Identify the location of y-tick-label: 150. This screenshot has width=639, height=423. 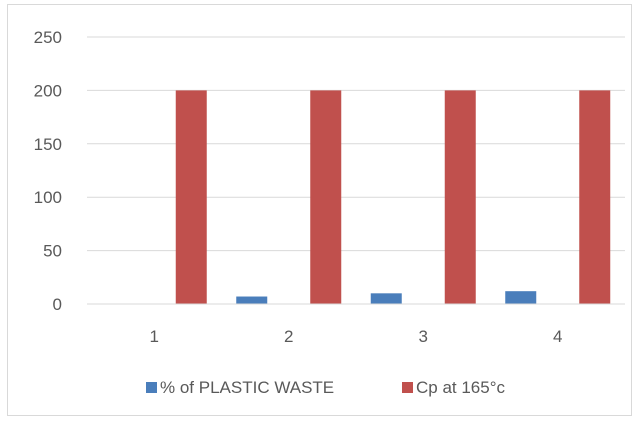
(48, 144).